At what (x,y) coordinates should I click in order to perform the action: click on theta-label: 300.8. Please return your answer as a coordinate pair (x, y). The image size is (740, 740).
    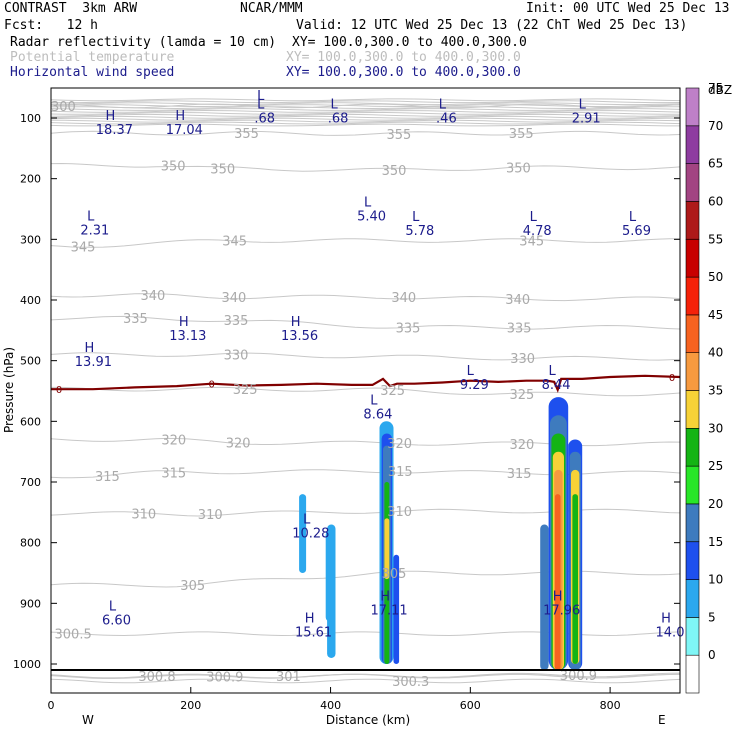
    Looking at the image, I should click on (156, 677).